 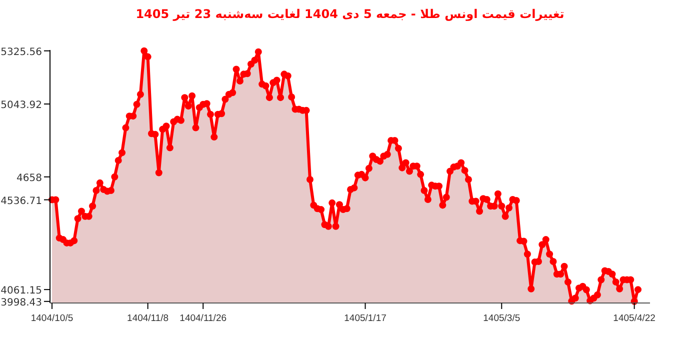 I want to click on x-tick-label: 1404/10/5, so click(x=52, y=318).